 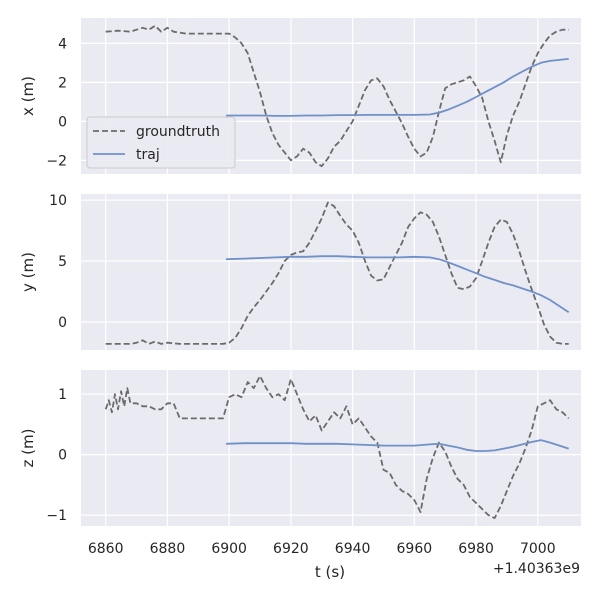 I want to click on x-axis-offset-label: +1.40363e9, so click(x=536, y=569).